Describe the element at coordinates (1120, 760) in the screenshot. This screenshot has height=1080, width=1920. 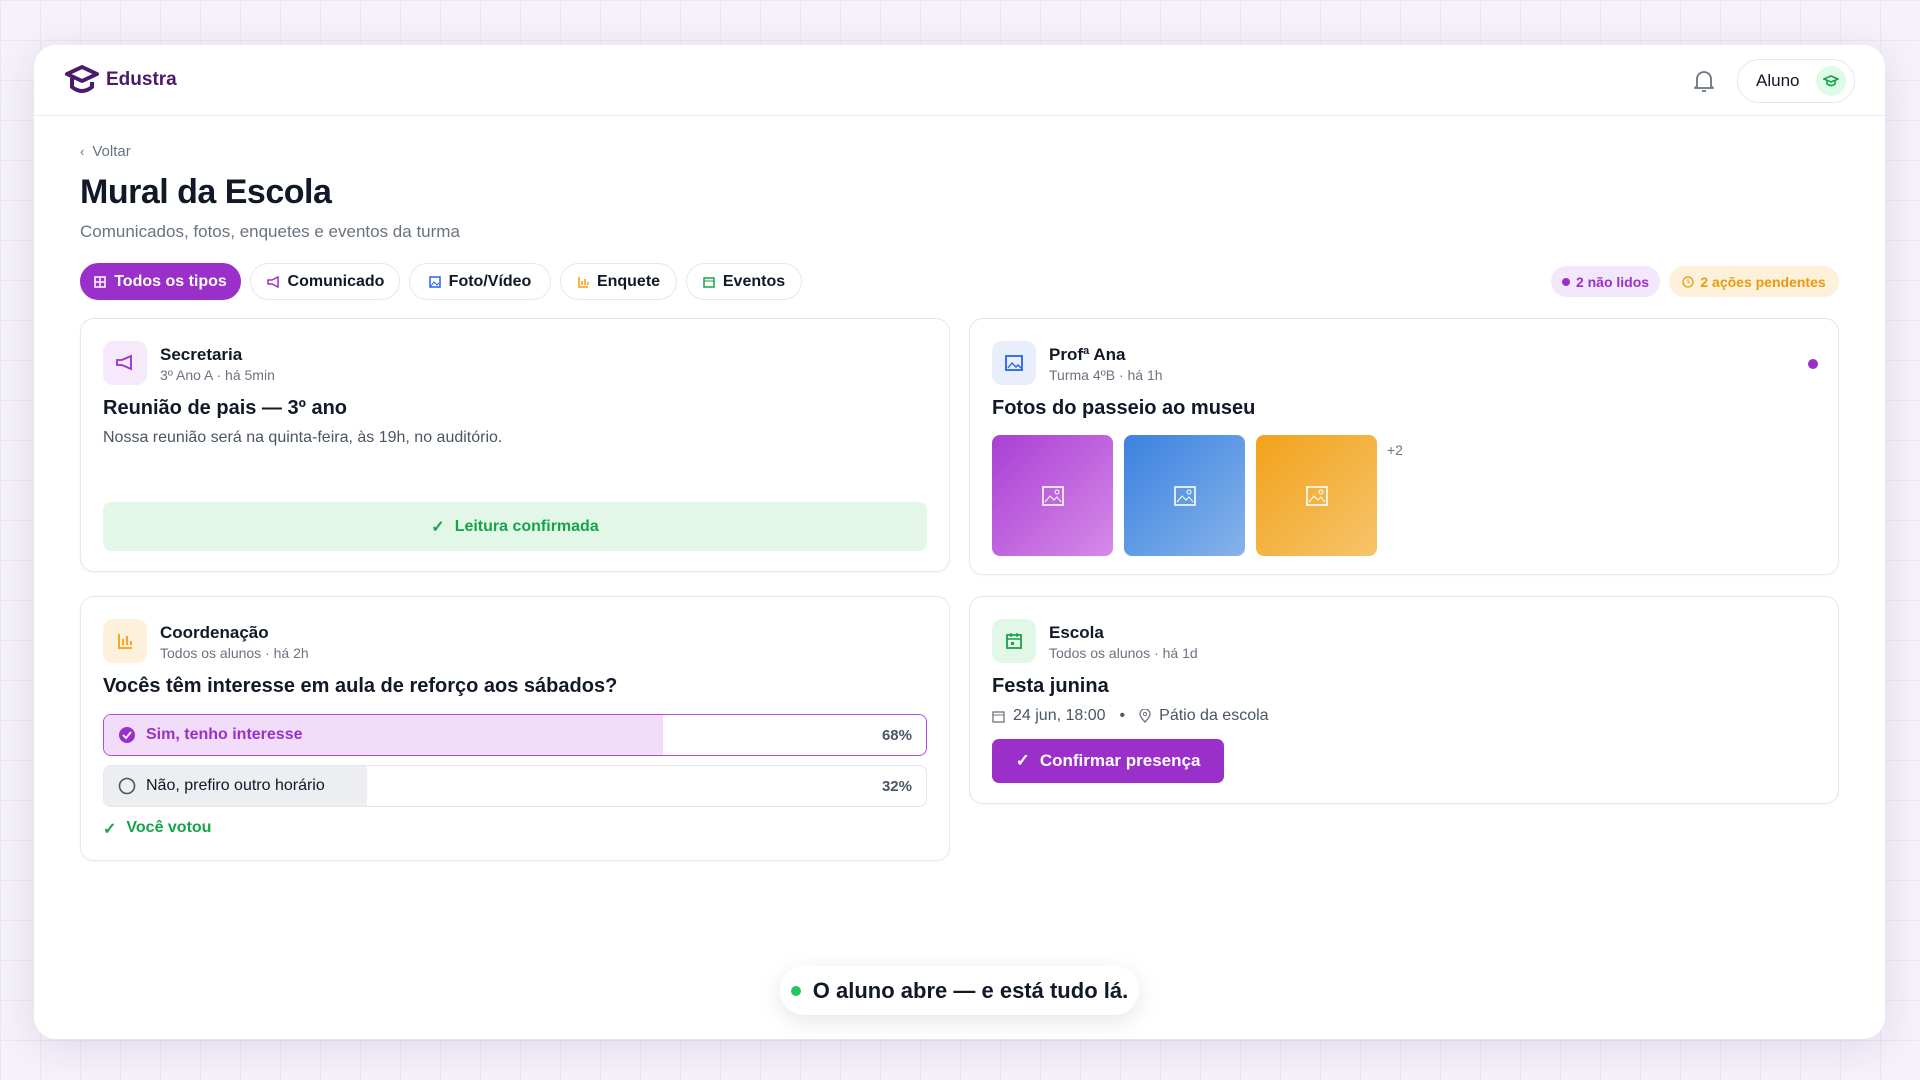
I see `button-label: Confirmar presença` at that location.